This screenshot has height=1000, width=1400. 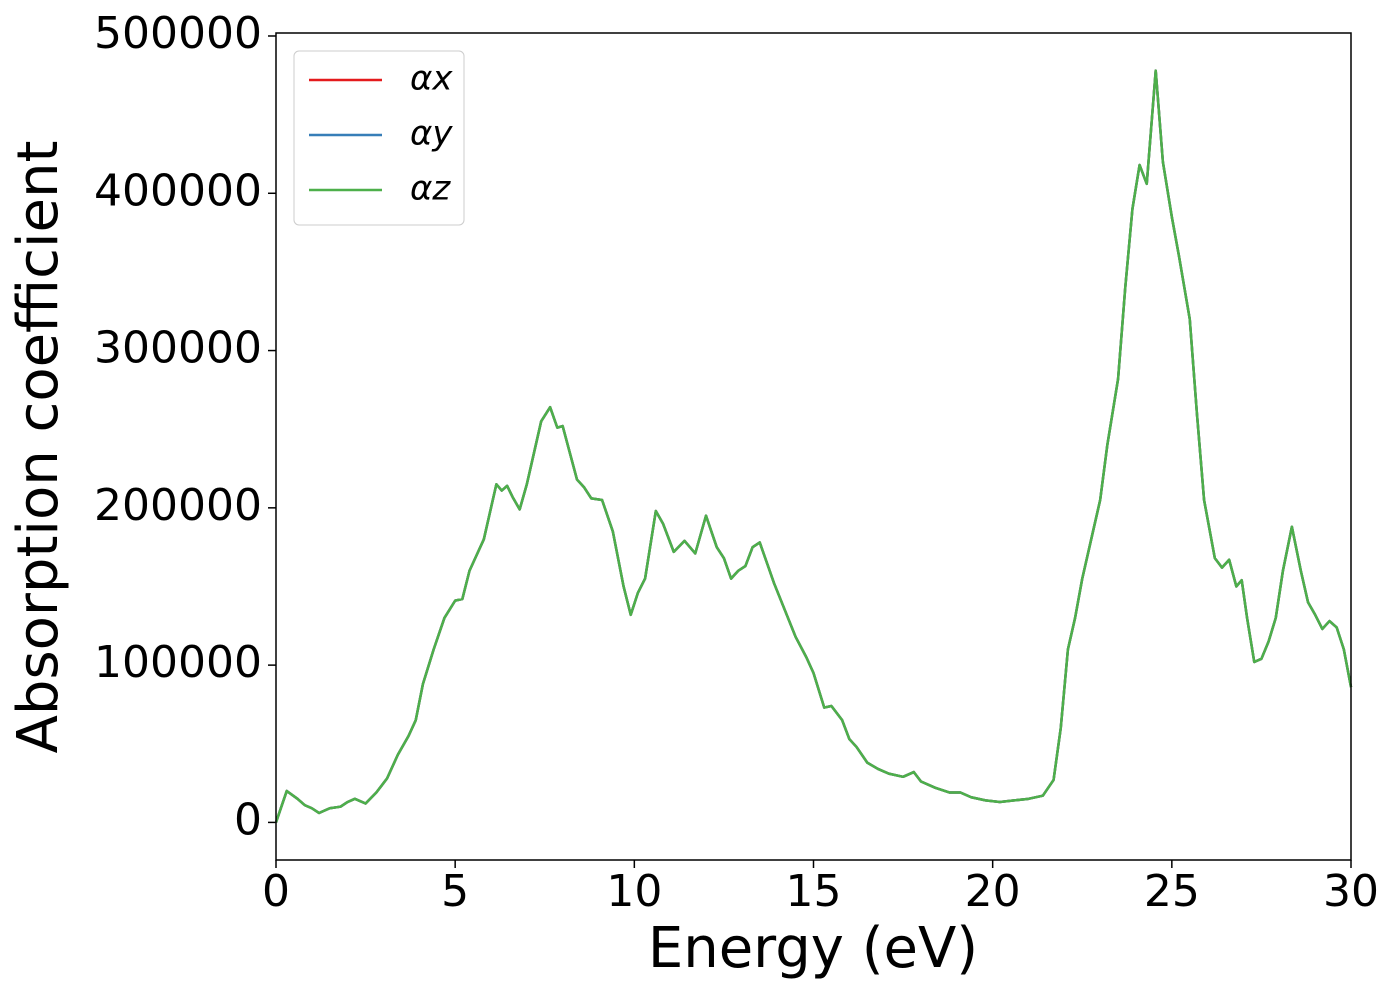 What do you see at coordinates (178, 33) in the screenshot?
I see `y-tick-label: 500000` at bounding box center [178, 33].